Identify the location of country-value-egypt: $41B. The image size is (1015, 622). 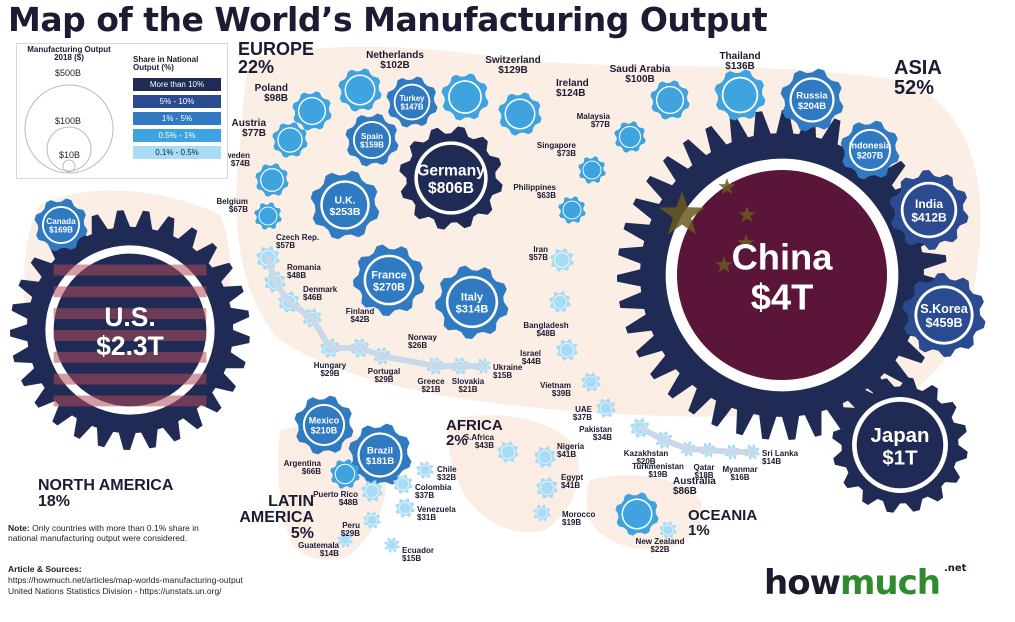
(570, 485).